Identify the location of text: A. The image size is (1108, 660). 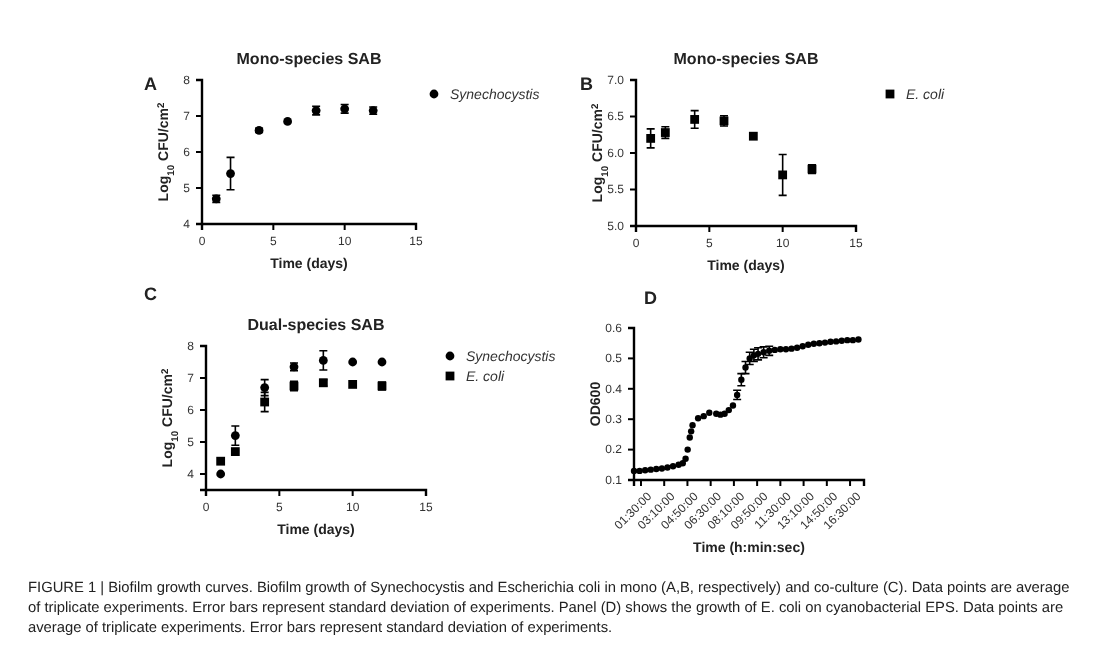
(151, 84).